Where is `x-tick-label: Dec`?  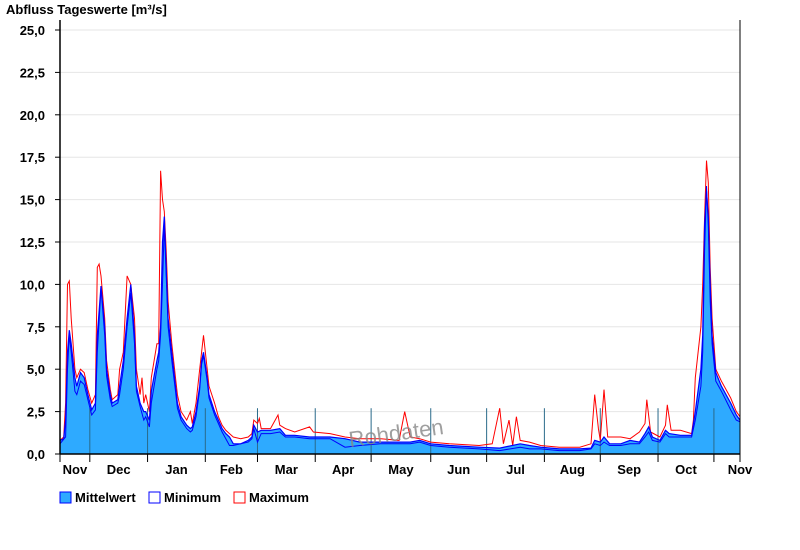 x-tick-label: Dec is located at coordinates (119, 469).